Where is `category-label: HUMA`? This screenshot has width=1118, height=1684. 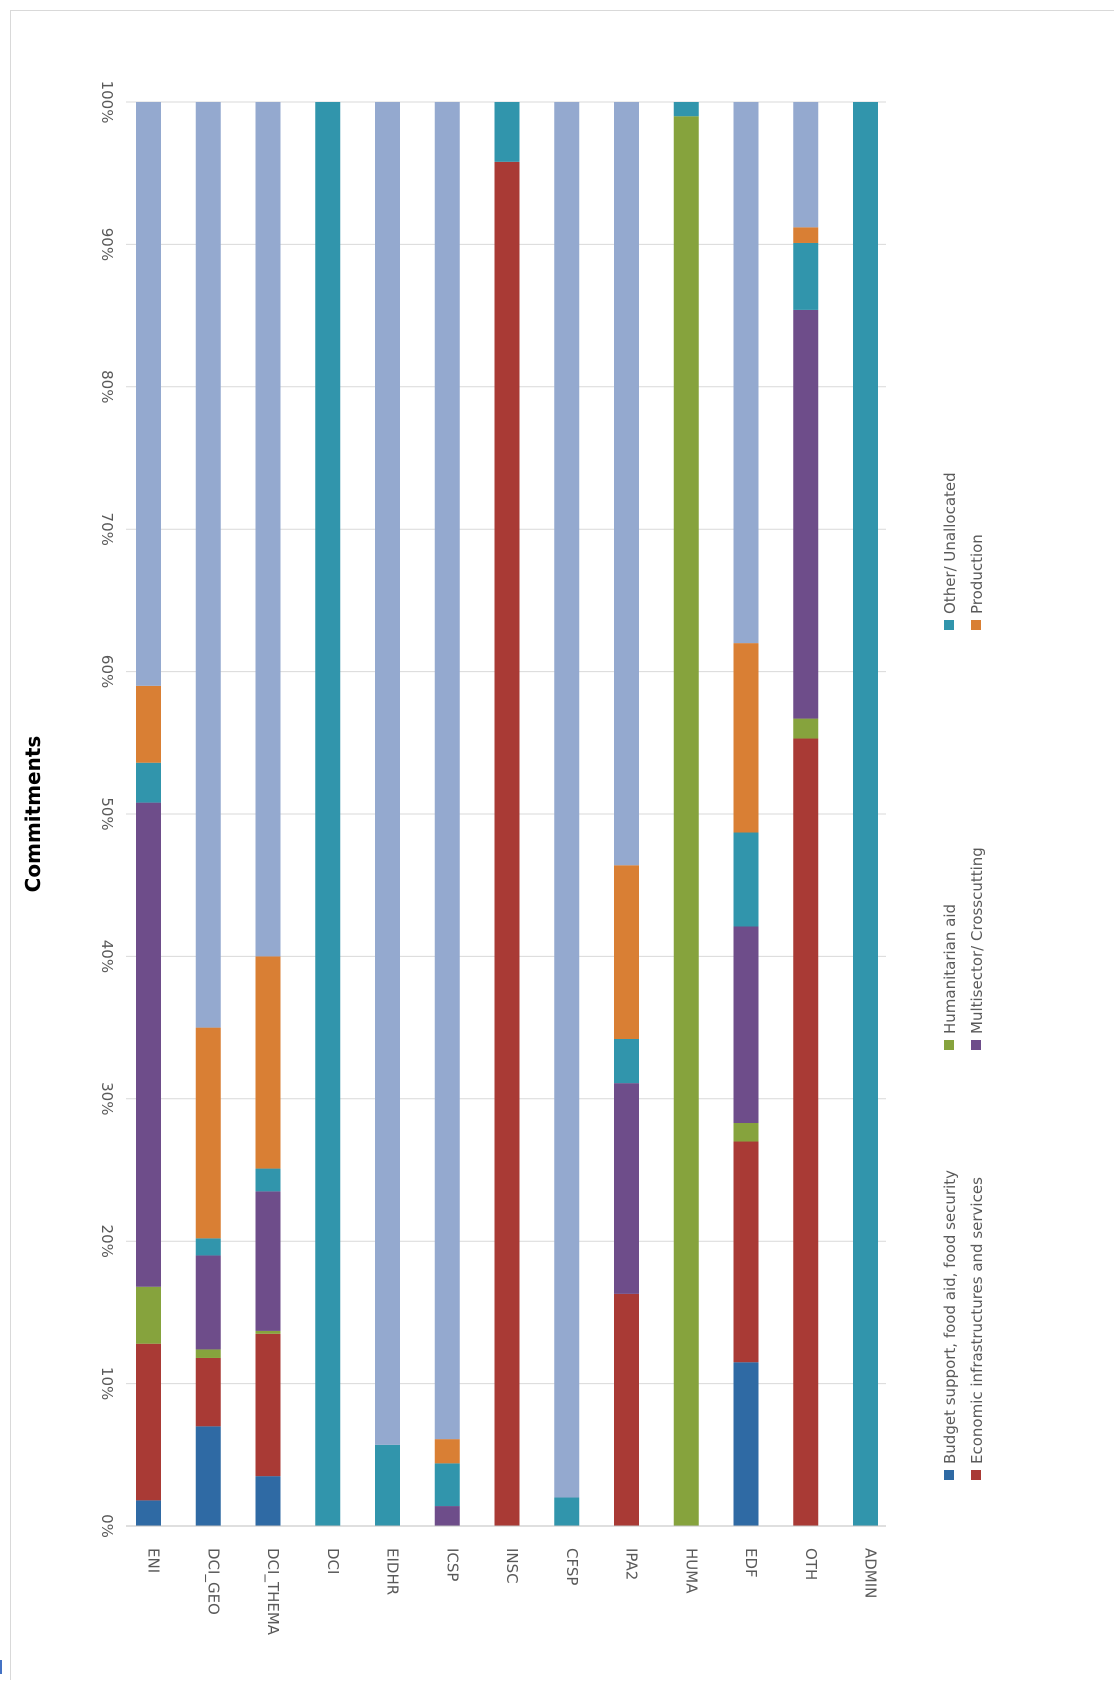
category-label: HUMA is located at coordinates (691, 1571).